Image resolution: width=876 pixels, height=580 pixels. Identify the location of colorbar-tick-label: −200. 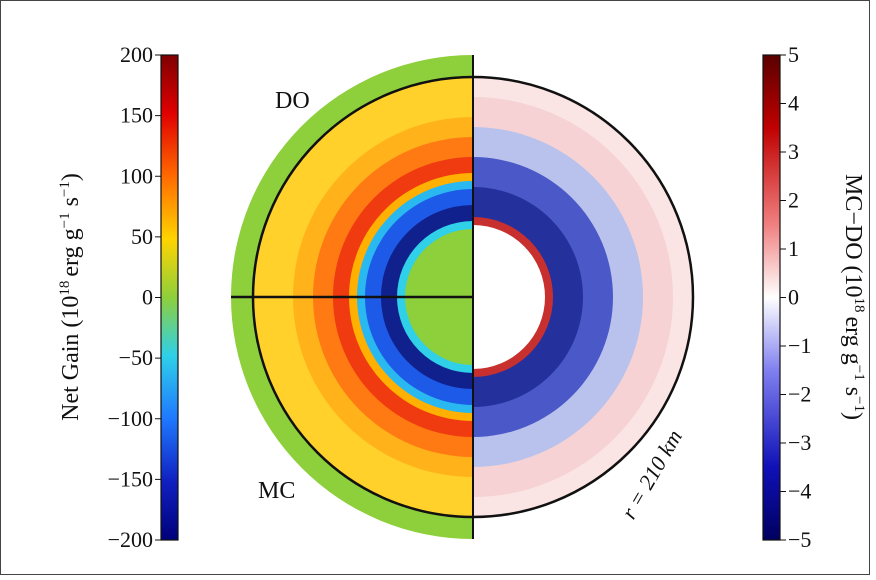
(130, 539).